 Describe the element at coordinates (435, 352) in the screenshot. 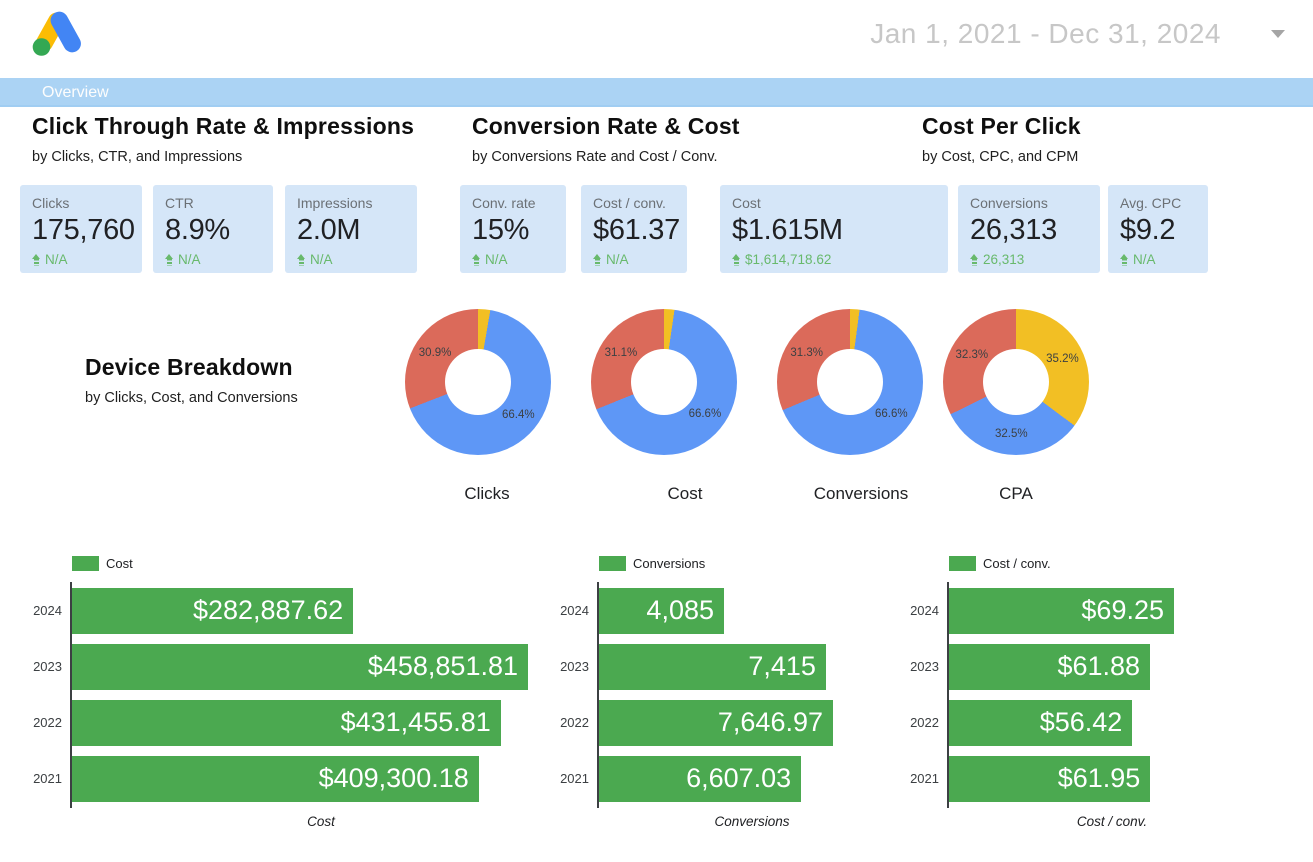

I see `donut-slice-label: 30.9%` at that location.